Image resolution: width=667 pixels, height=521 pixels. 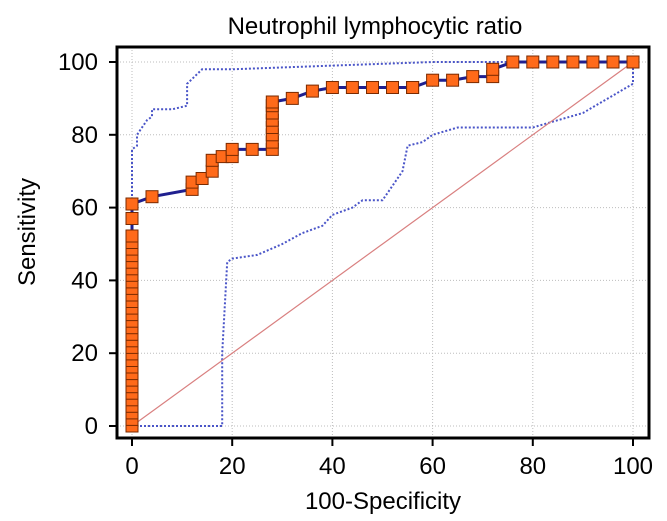 I want to click on y-tick-label: 40, so click(x=84, y=280).